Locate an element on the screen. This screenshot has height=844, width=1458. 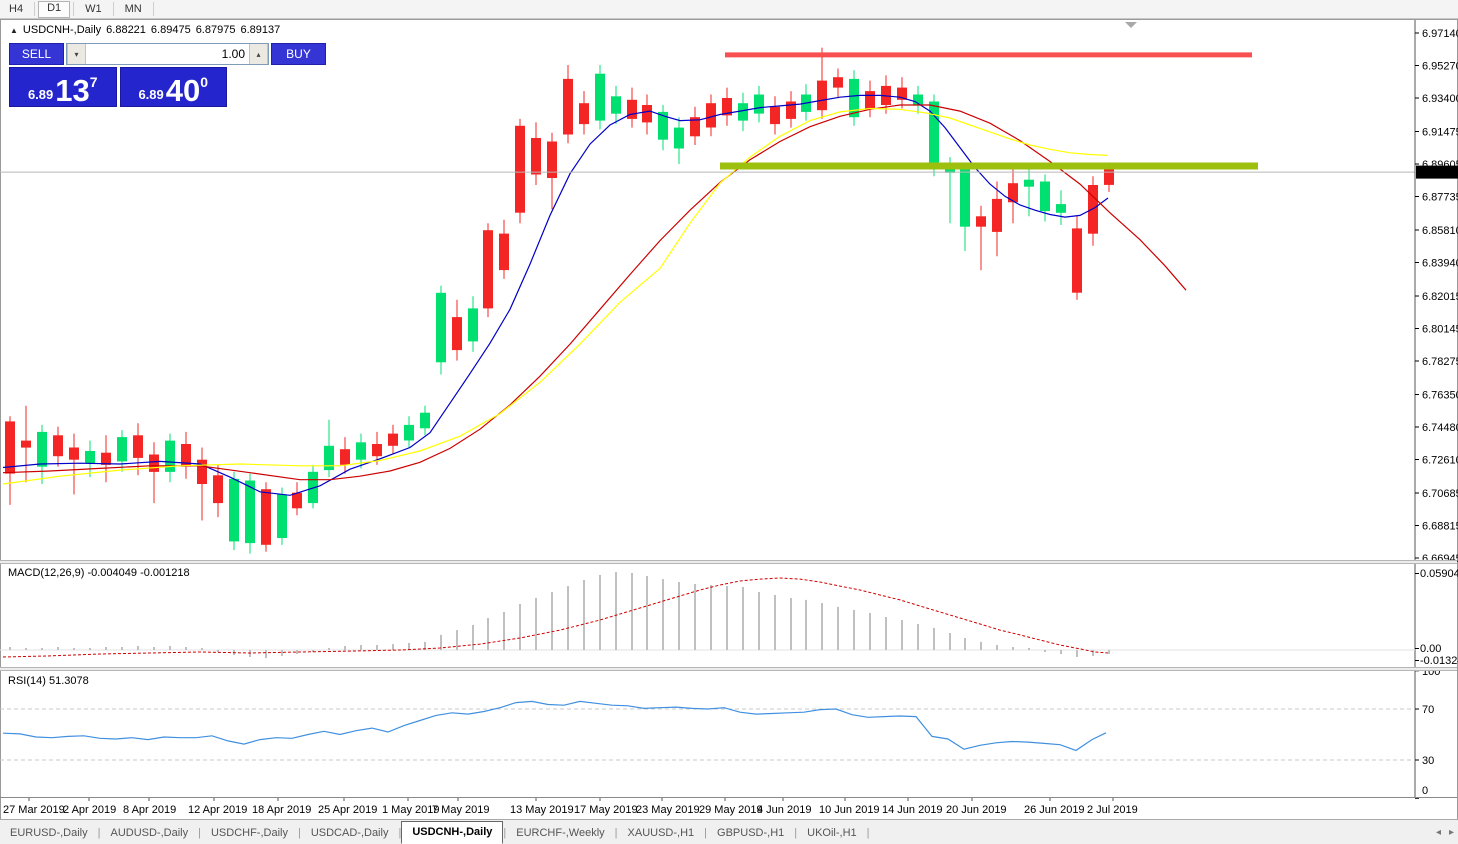
ohlc-high: 6.89475 is located at coordinates (170, 30).